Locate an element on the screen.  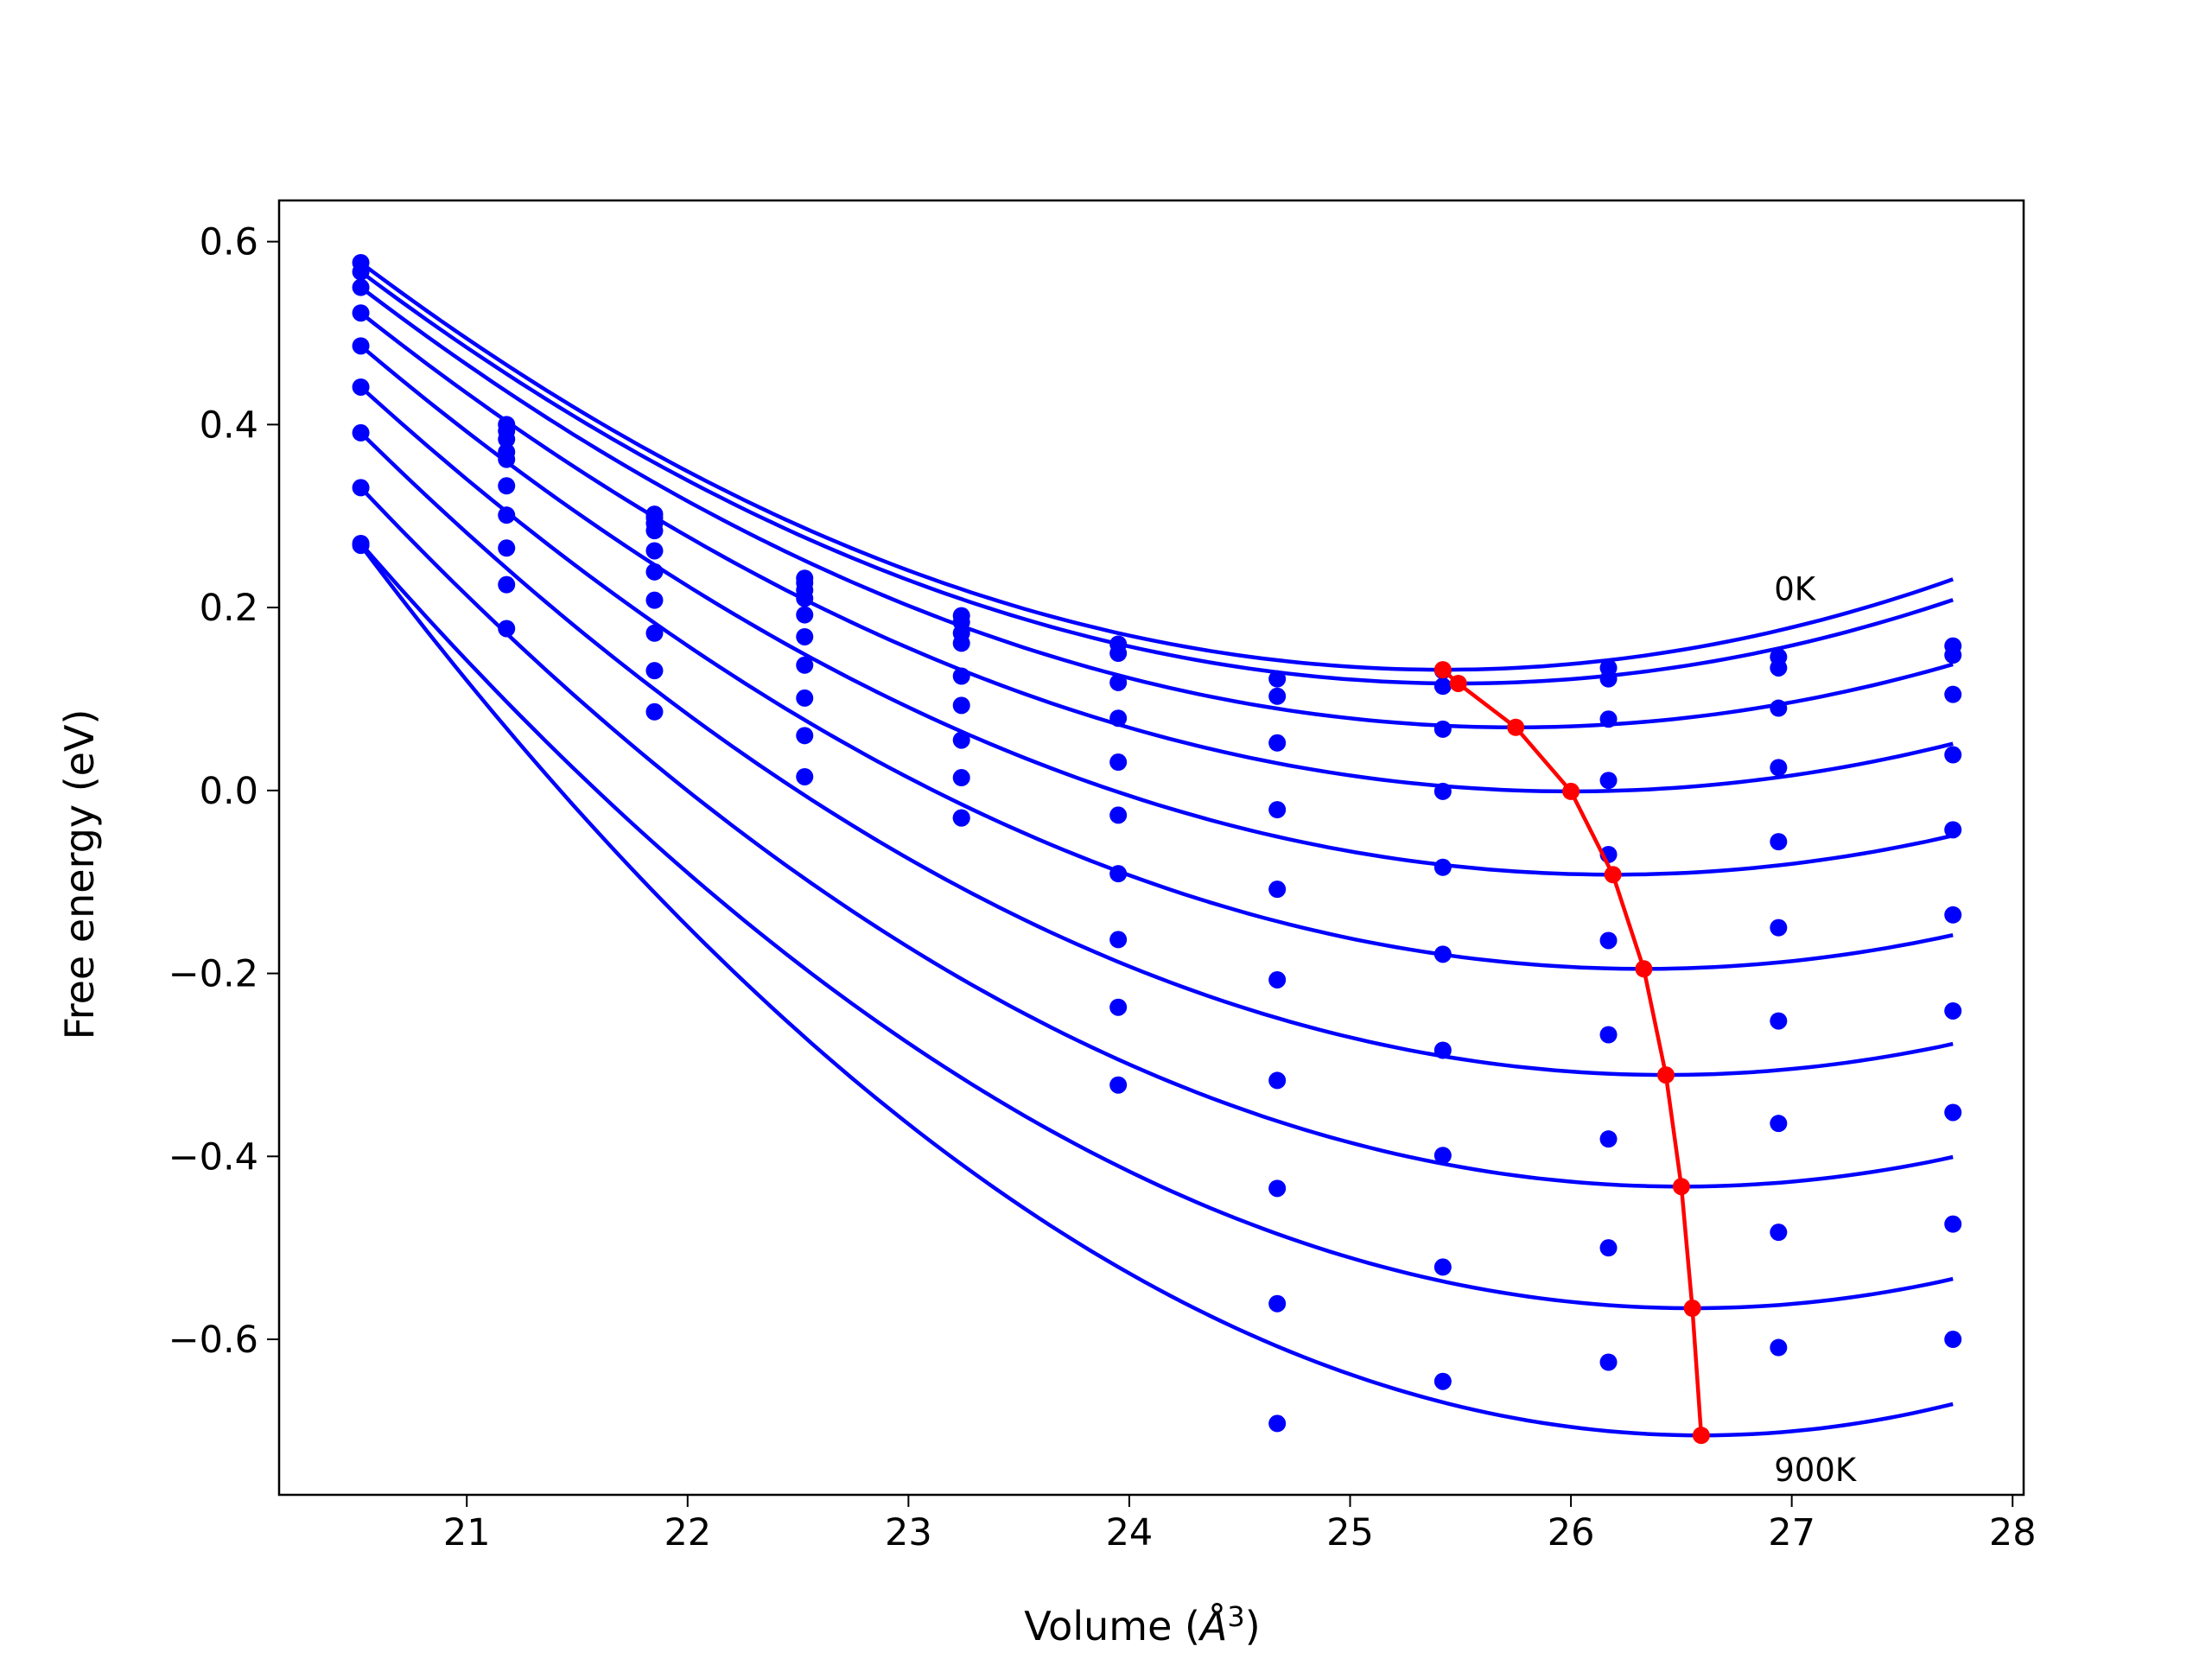
minimum-path is located at coordinates (1571, 1053).